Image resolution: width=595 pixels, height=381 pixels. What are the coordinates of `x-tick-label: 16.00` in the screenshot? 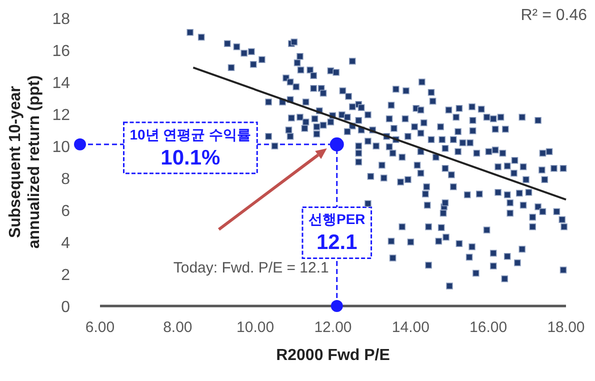 It's located at (489, 327).